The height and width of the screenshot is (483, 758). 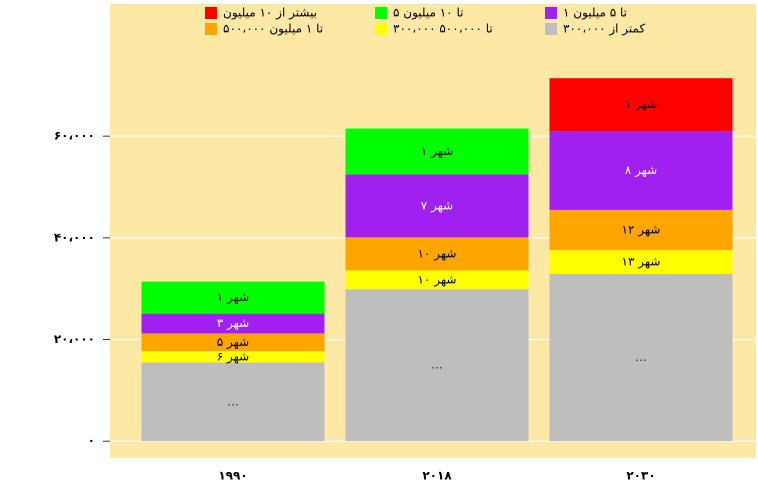 I want to click on x-tick-label: ۲۰۱۸, so click(x=437, y=476).